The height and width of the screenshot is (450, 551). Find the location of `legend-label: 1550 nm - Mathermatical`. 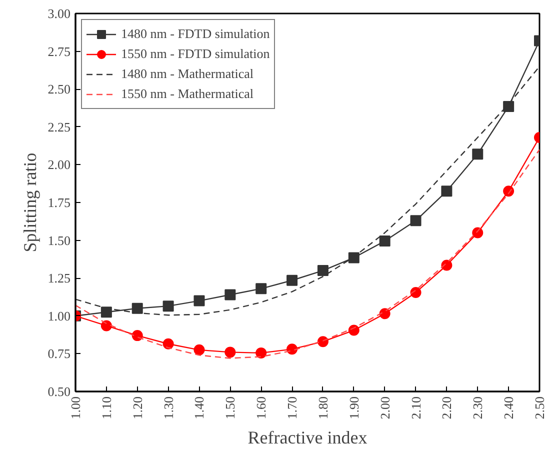

legend-label: 1550 nm - Mathermatical is located at coordinates (187, 94).